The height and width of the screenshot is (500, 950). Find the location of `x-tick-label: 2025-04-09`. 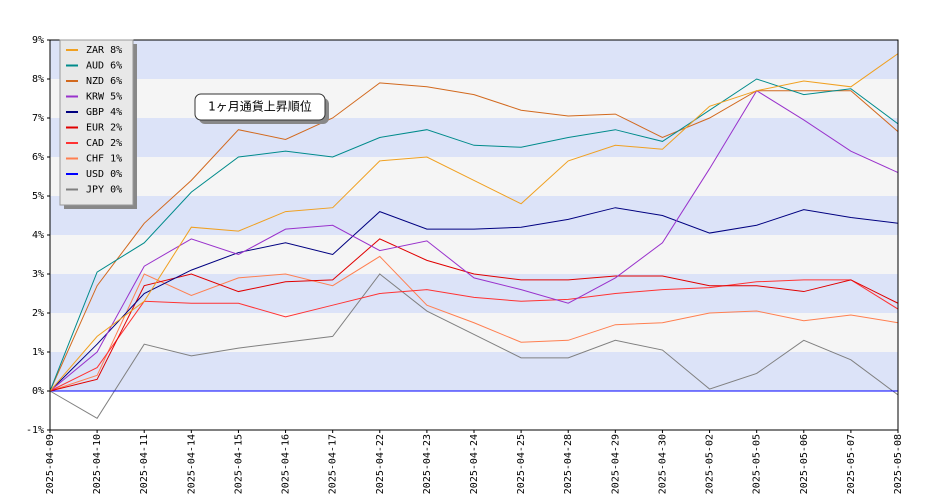

x-tick-label: 2025-04-09 is located at coordinates (50, 464).